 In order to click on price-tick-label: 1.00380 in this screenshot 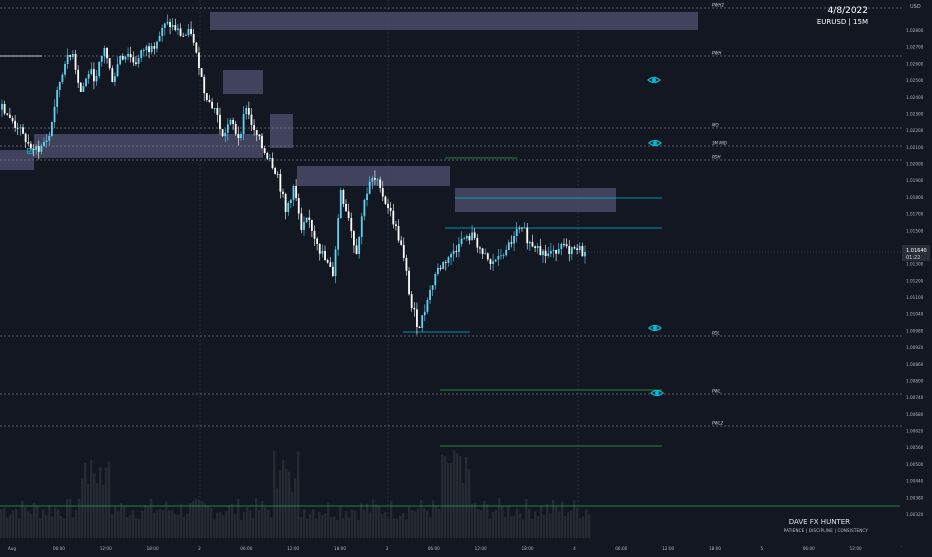, I will do `click(915, 497)`.